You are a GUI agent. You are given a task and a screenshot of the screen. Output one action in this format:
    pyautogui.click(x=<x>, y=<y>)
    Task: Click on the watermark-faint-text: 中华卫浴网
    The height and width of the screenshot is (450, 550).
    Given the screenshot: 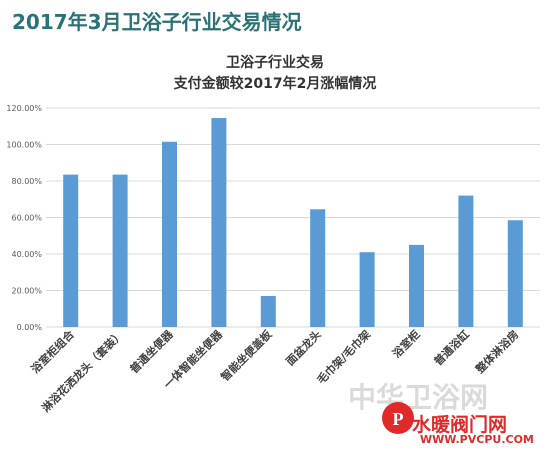 What is the action you would take?
    pyautogui.click(x=418, y=397)
    